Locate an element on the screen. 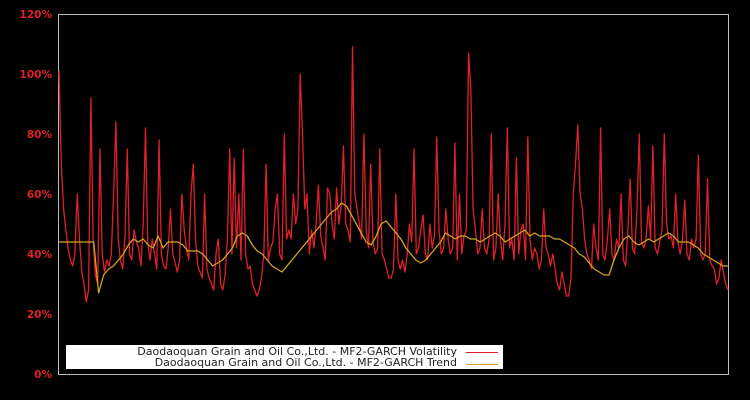  y-tick-label: 40% is located at coordinates (39, 255).